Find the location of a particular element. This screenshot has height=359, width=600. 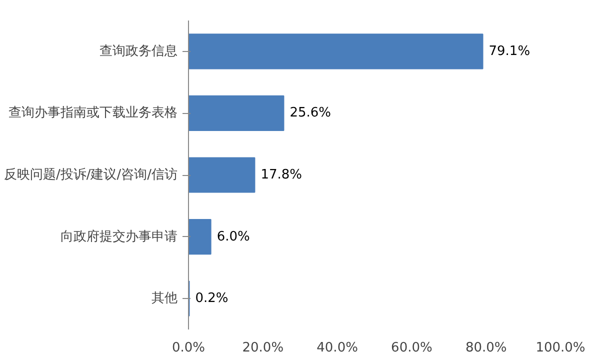

data-label: 0.2% is located at coordinates (211, 298).